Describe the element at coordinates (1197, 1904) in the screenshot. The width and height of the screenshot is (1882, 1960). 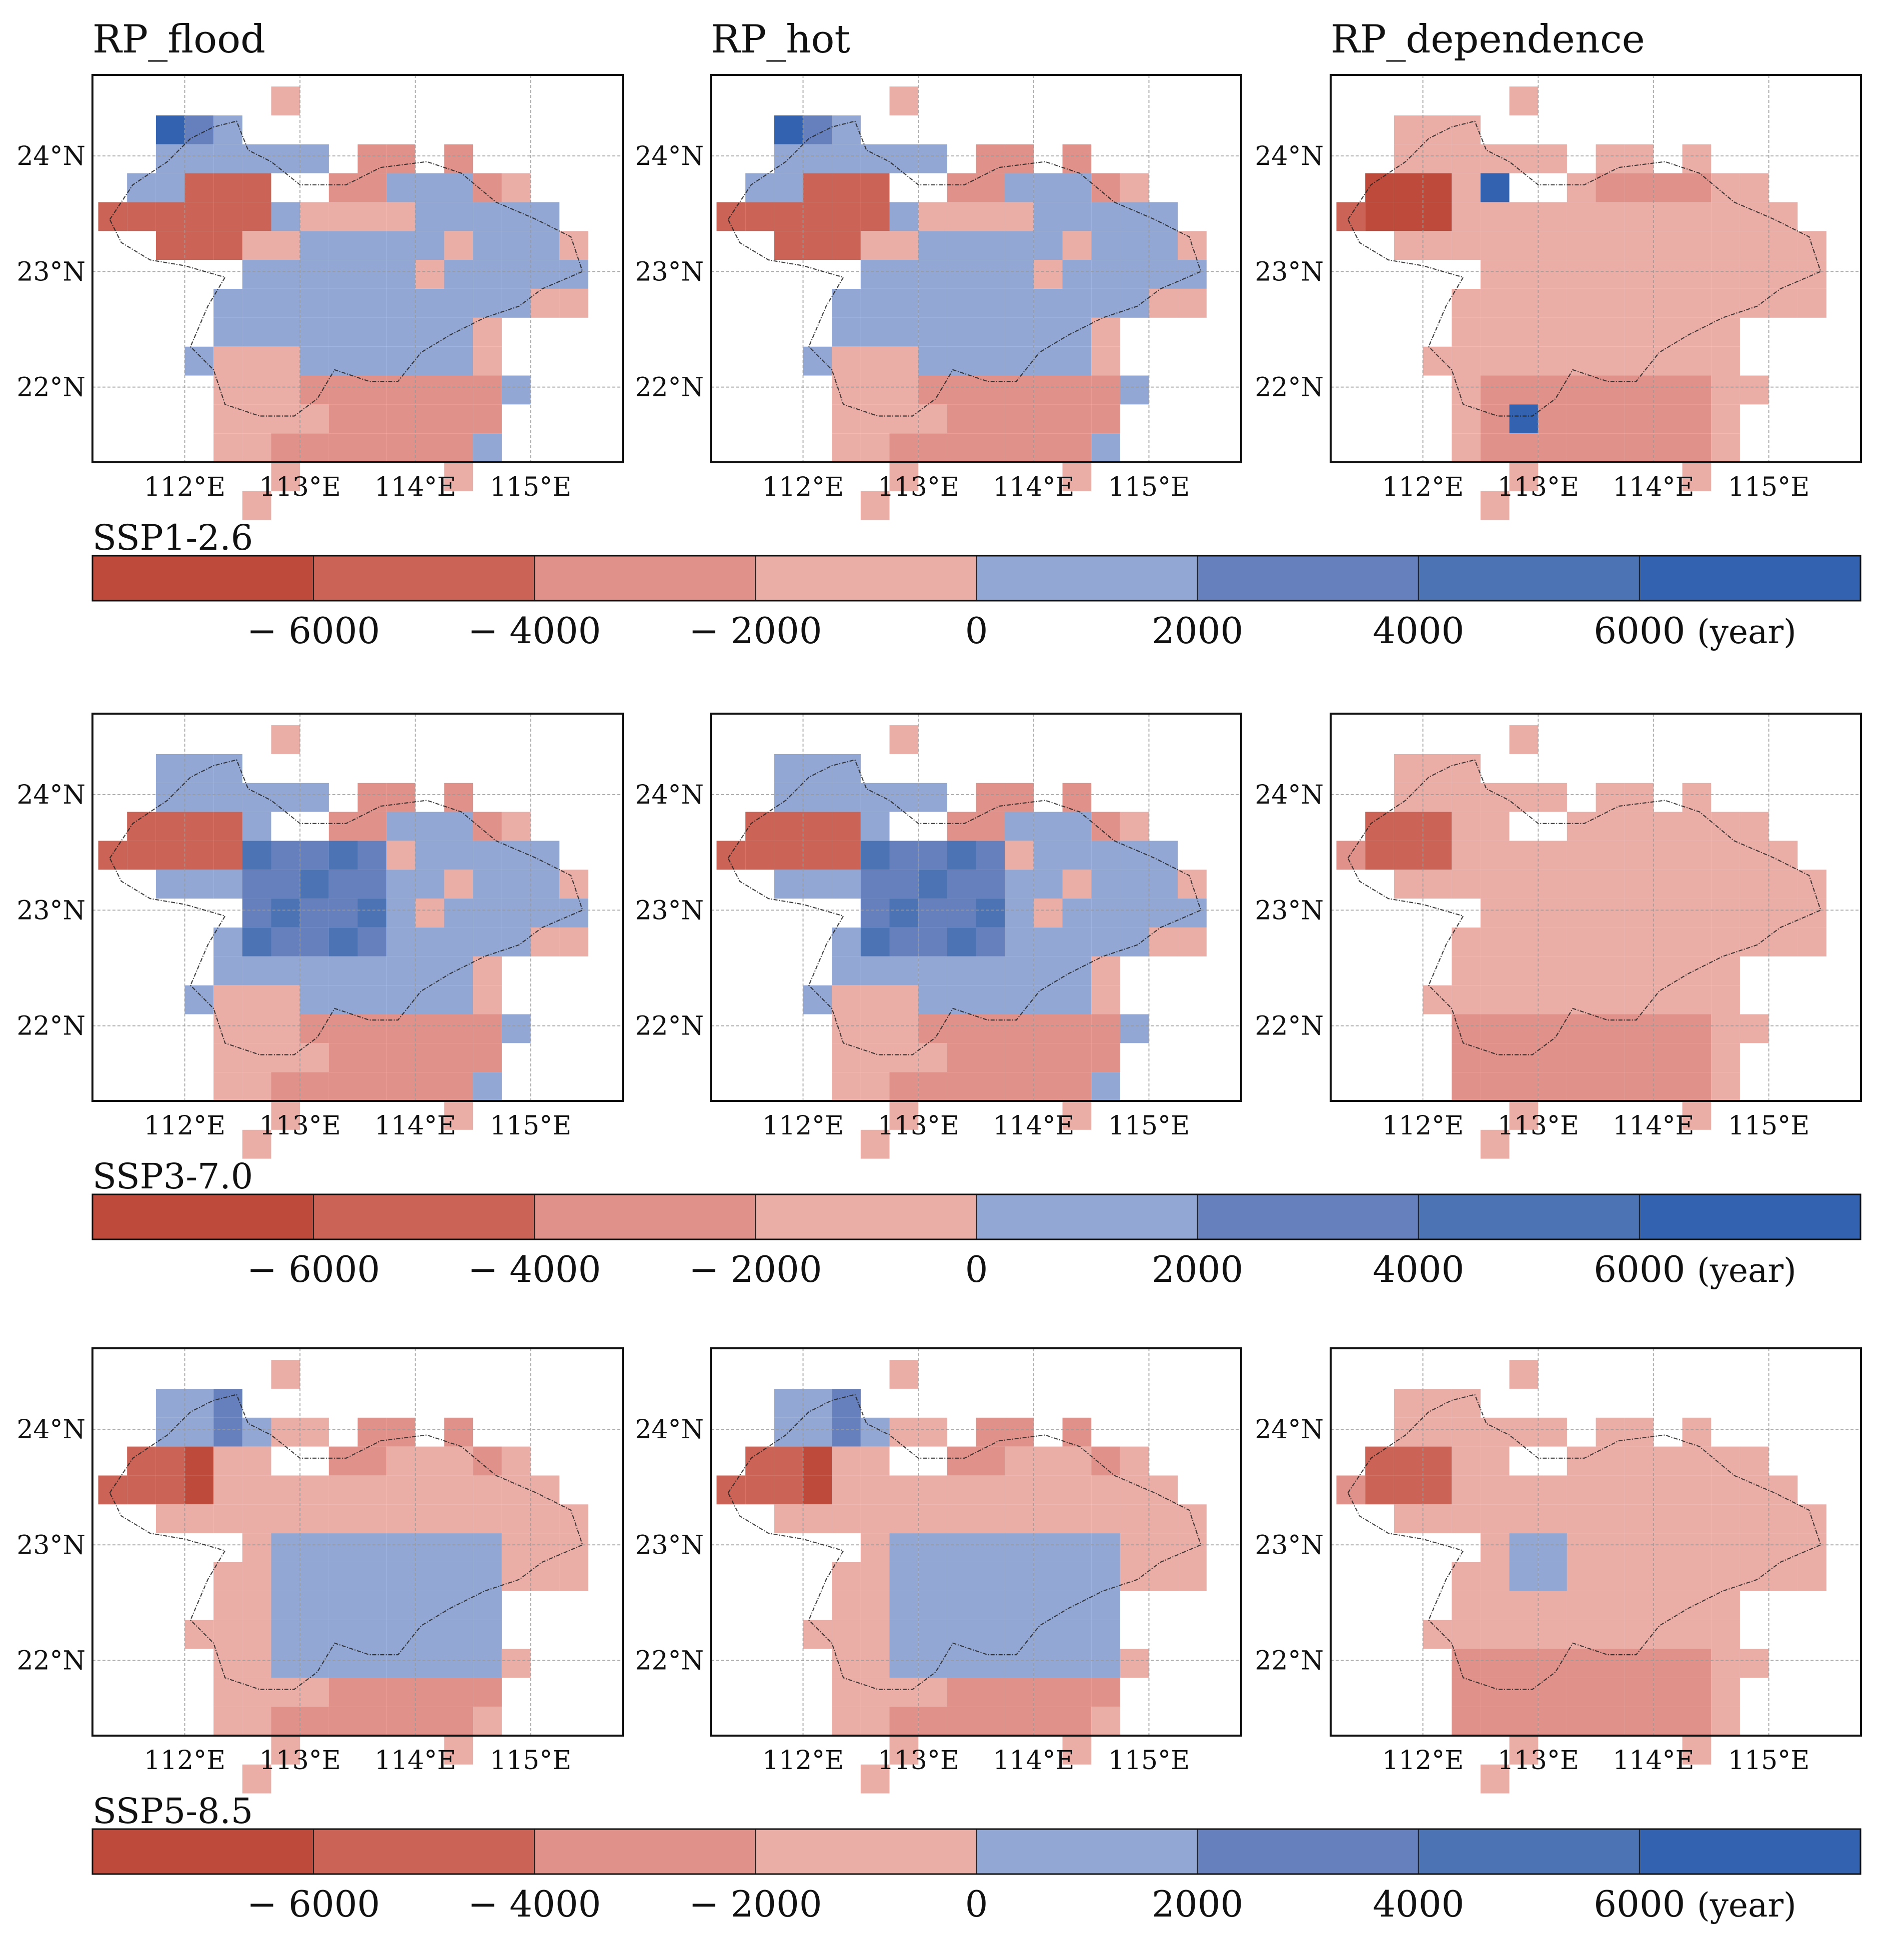
I see `colorbar-tick-label: 2000` at that location.